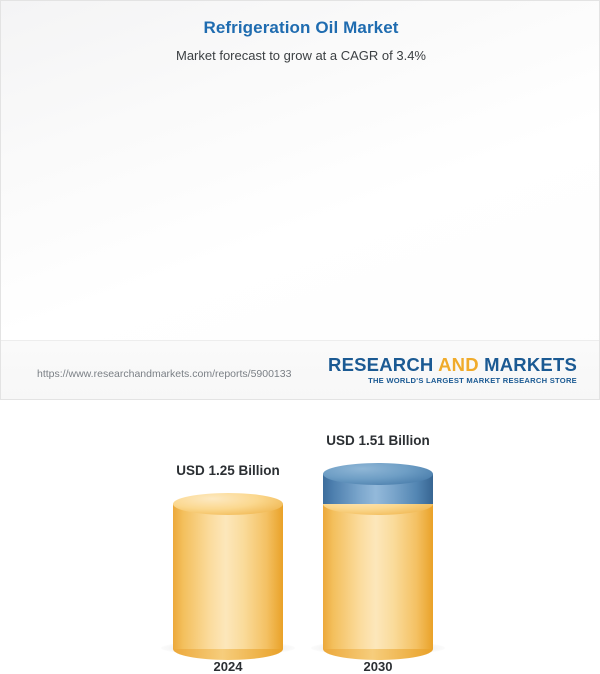  What do you see at coordinates (378, 440) in the screenshot?
I see `bar-value-label-2030: USD 1.51 Billion` at bounding box center [378, 440].